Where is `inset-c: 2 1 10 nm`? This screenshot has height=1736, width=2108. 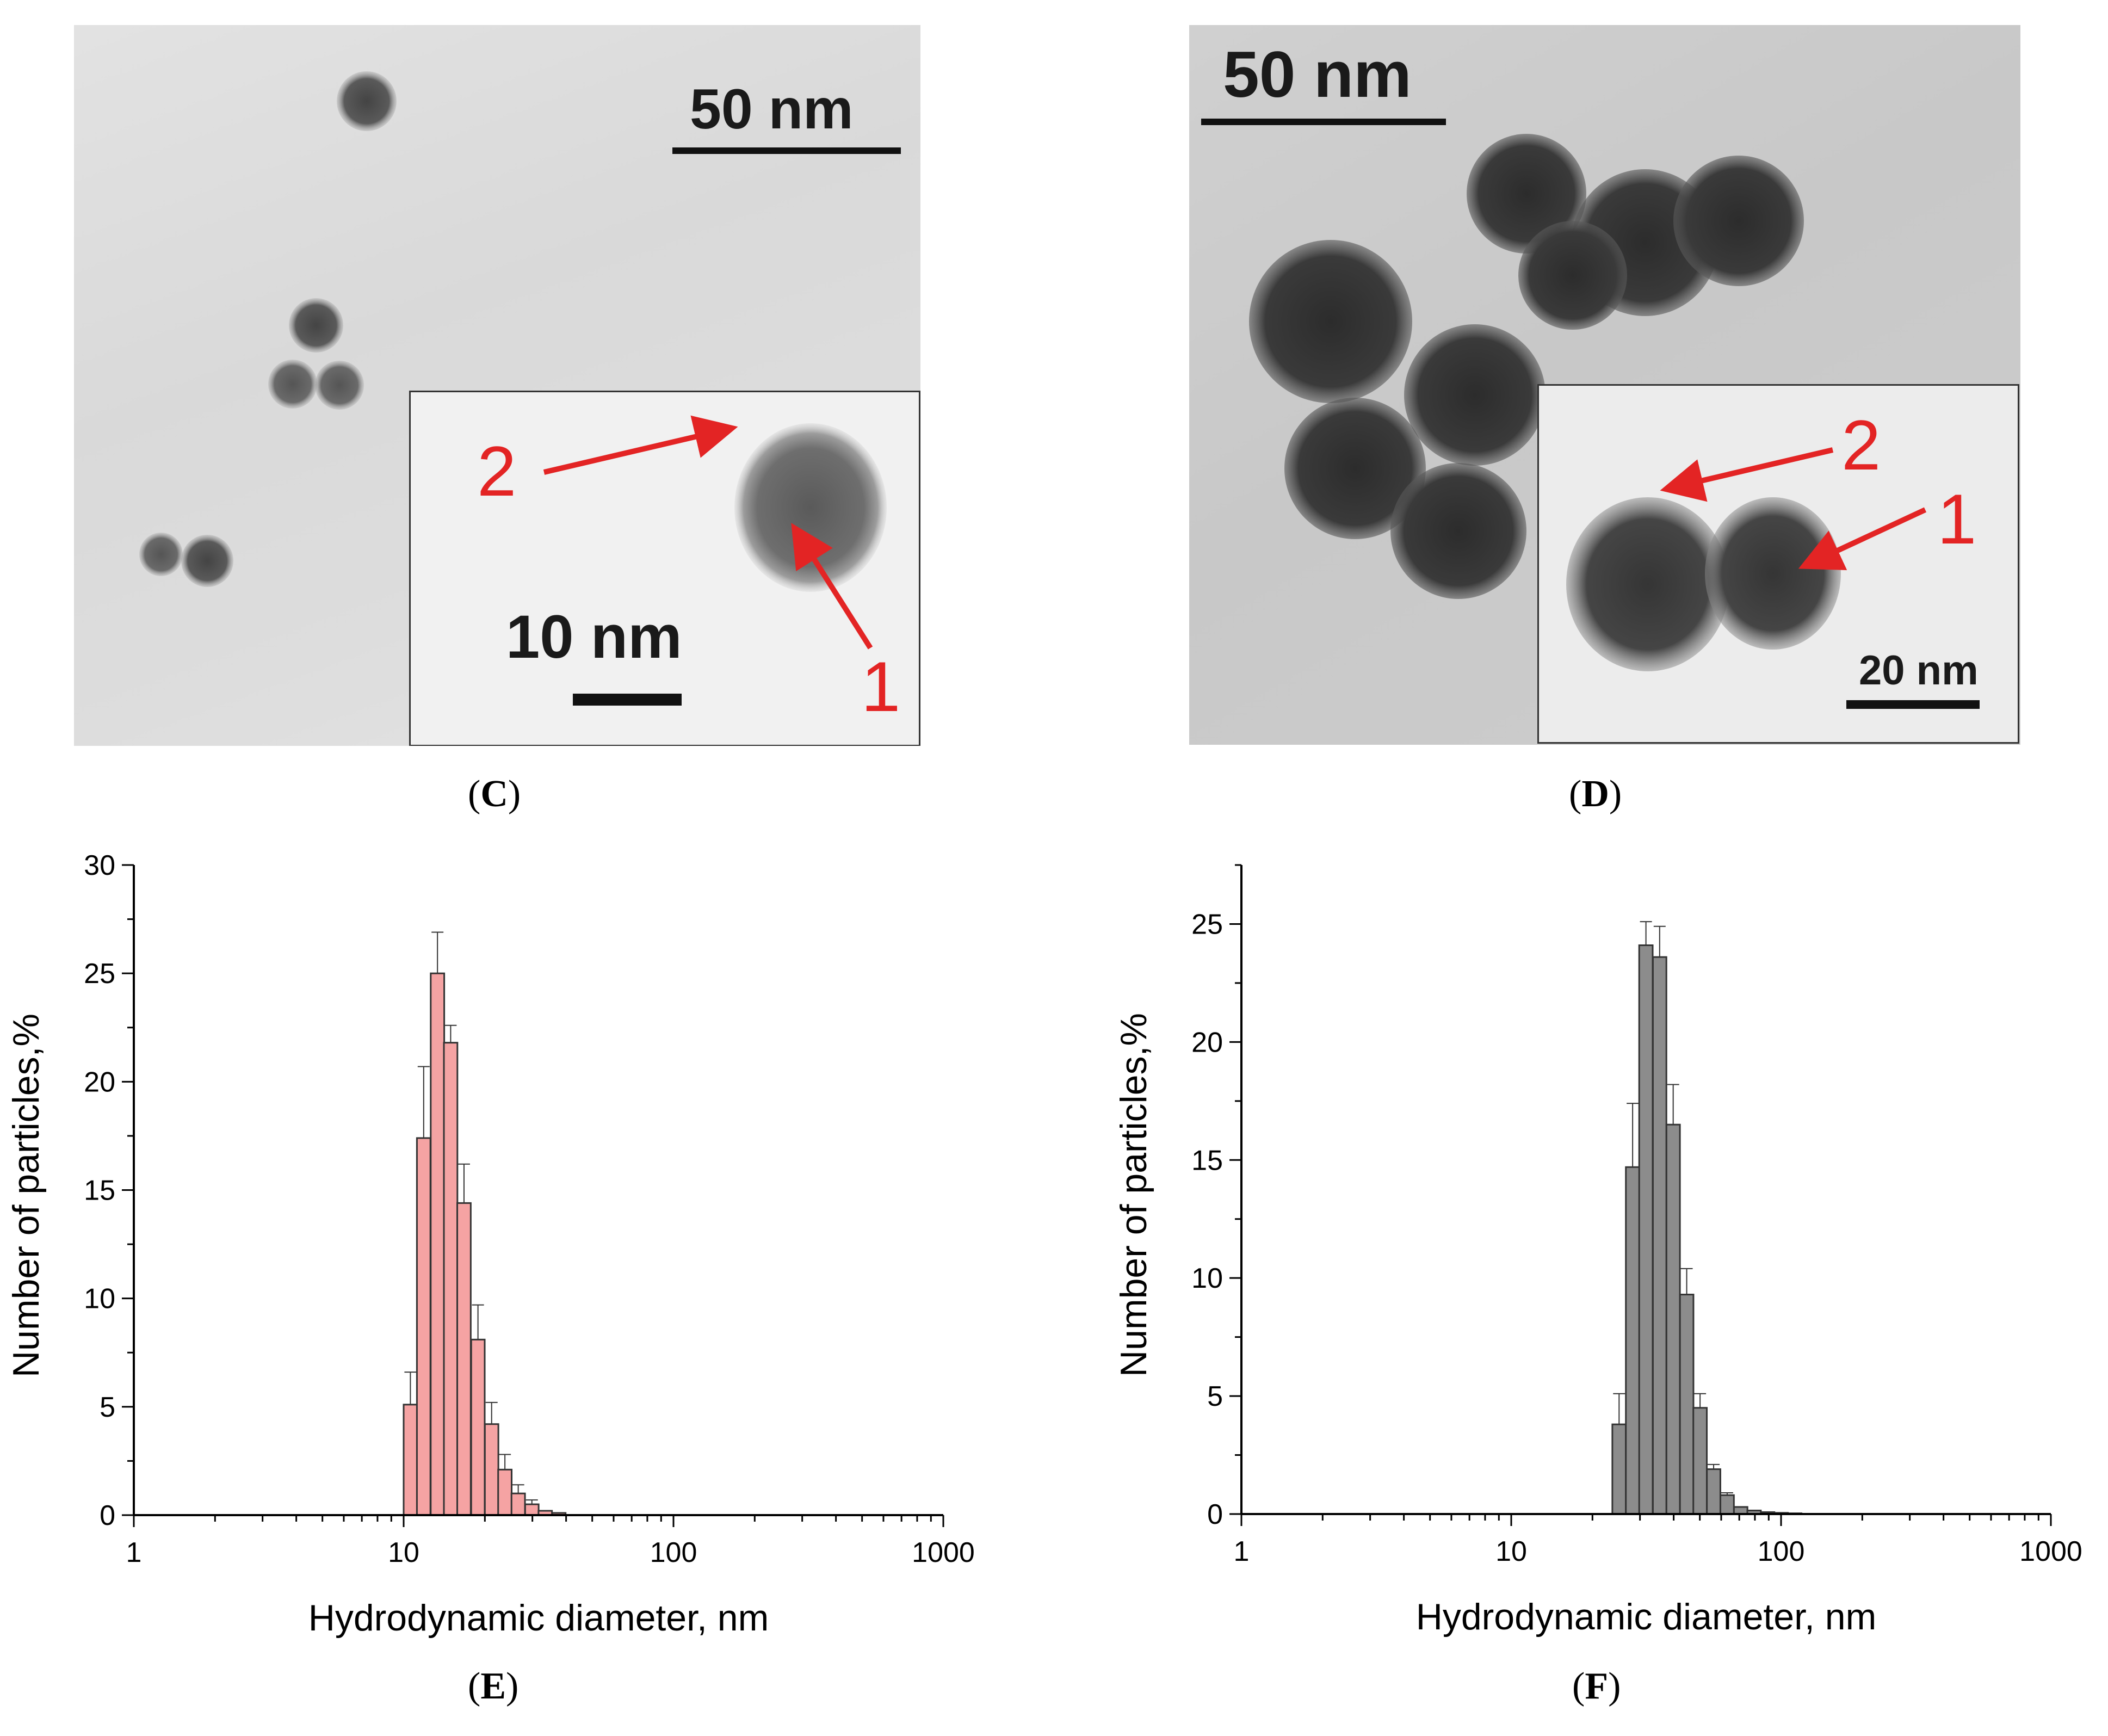
inset-c: 2 1 10 nm is located at coordinates (664, 568).